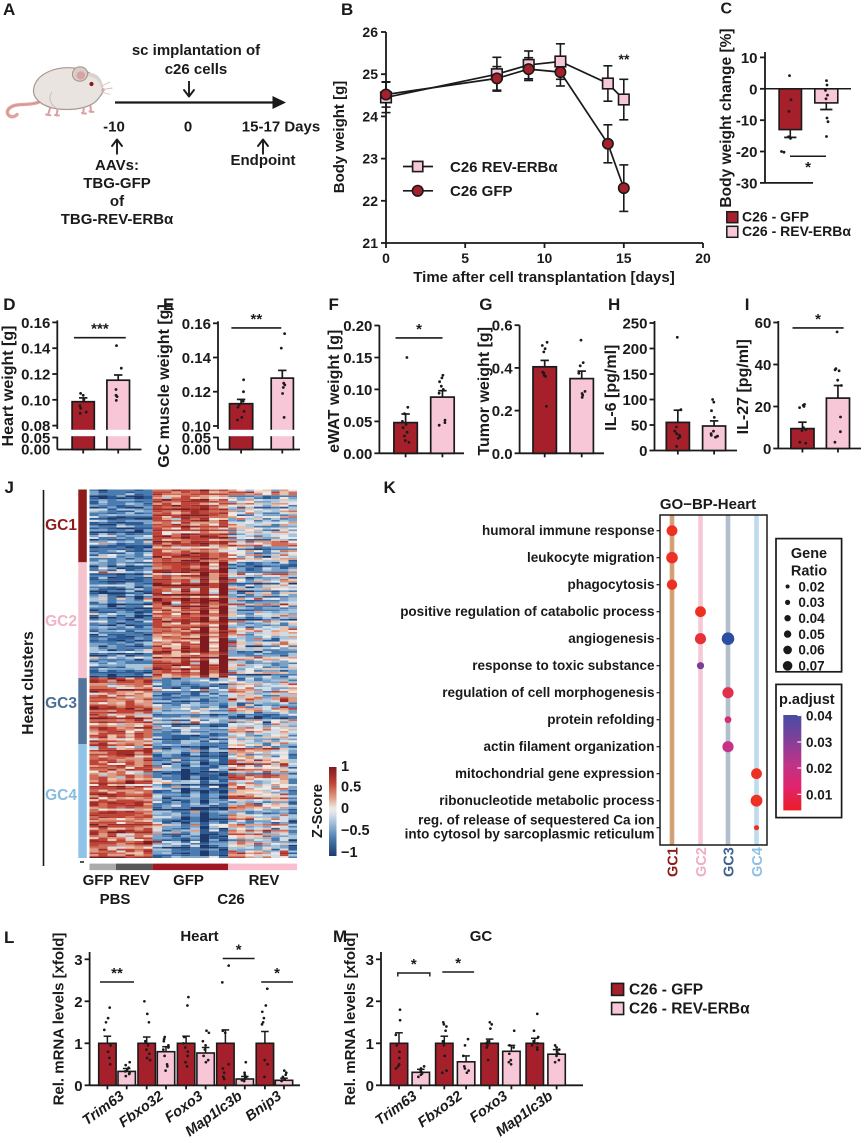  What do you see at coordinates (611, 388) in the screenshot?
I see `svg-text: IL-6 [pg/ml]` at bounding box center [611, 388].